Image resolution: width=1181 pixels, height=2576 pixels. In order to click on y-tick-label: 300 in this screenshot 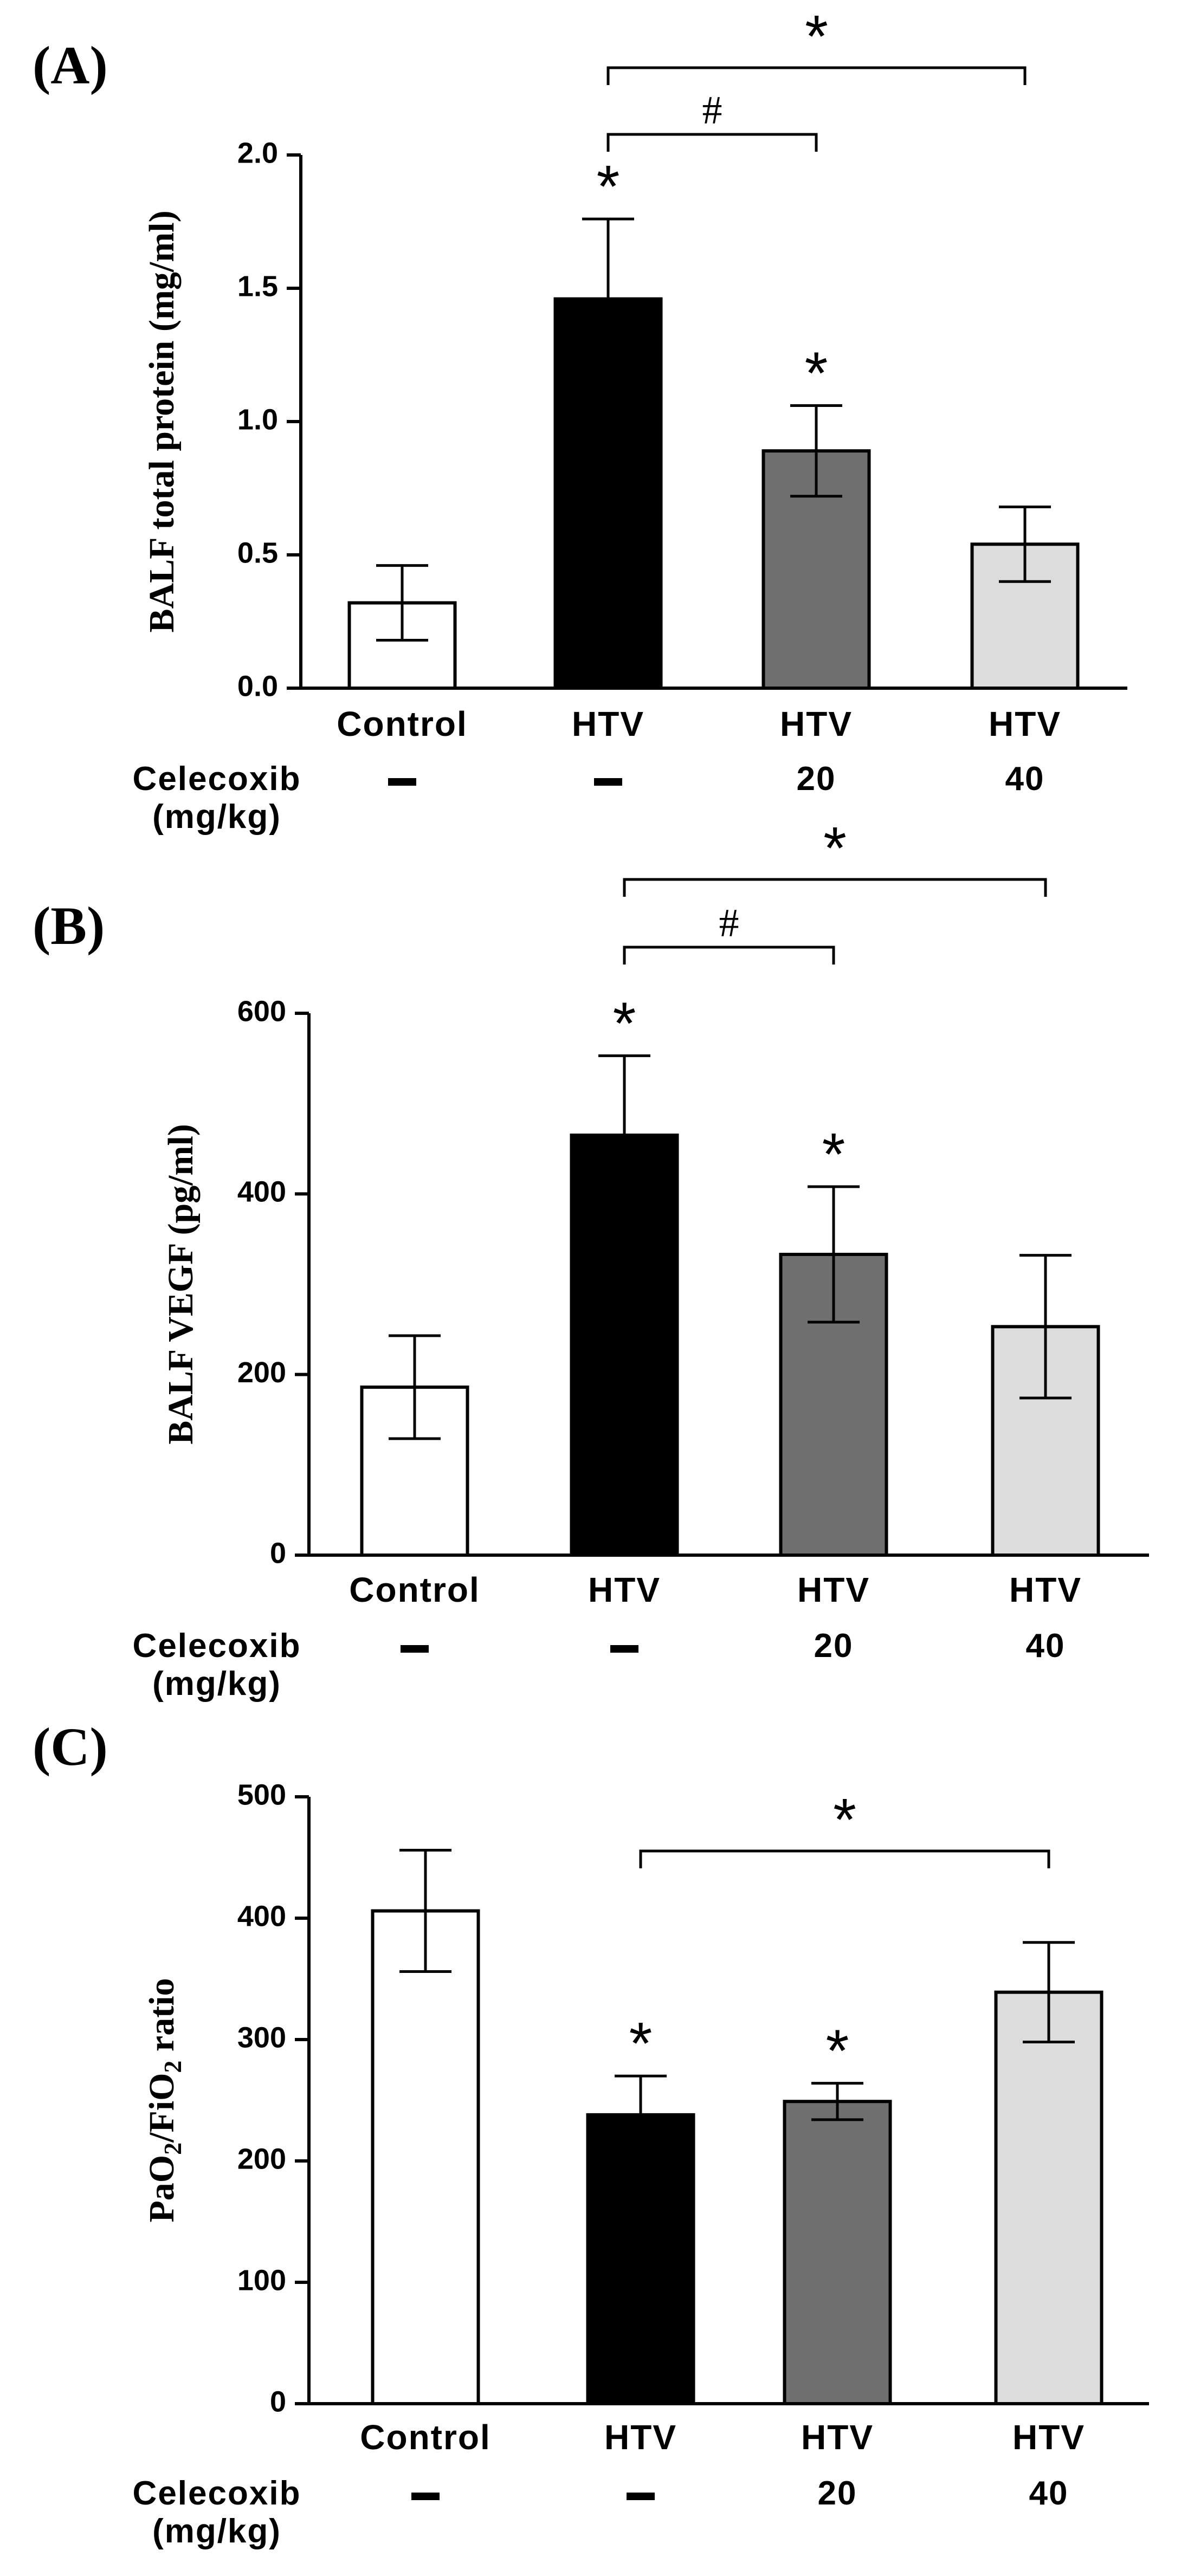, I will do `click(261, 2037)`.